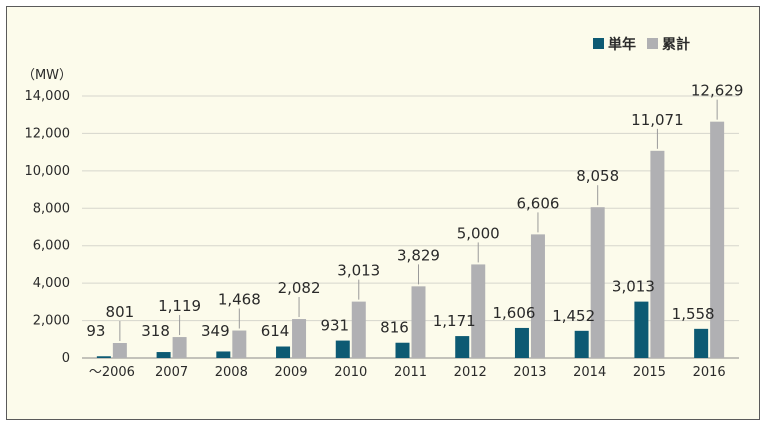 The height and width of the screenshot is (428, 768). Describe the element at coordinates (275, 331) in the screenshot. I see `data-label-annual: 614` at that location.